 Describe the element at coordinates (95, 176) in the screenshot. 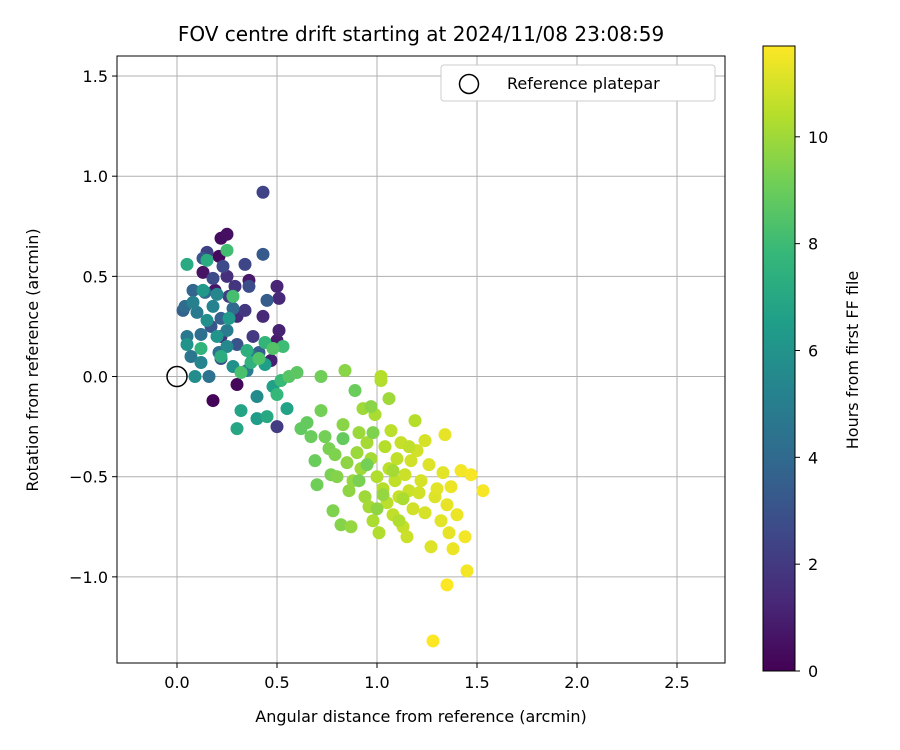

I see `y-tick-label: 1.0` at that location.